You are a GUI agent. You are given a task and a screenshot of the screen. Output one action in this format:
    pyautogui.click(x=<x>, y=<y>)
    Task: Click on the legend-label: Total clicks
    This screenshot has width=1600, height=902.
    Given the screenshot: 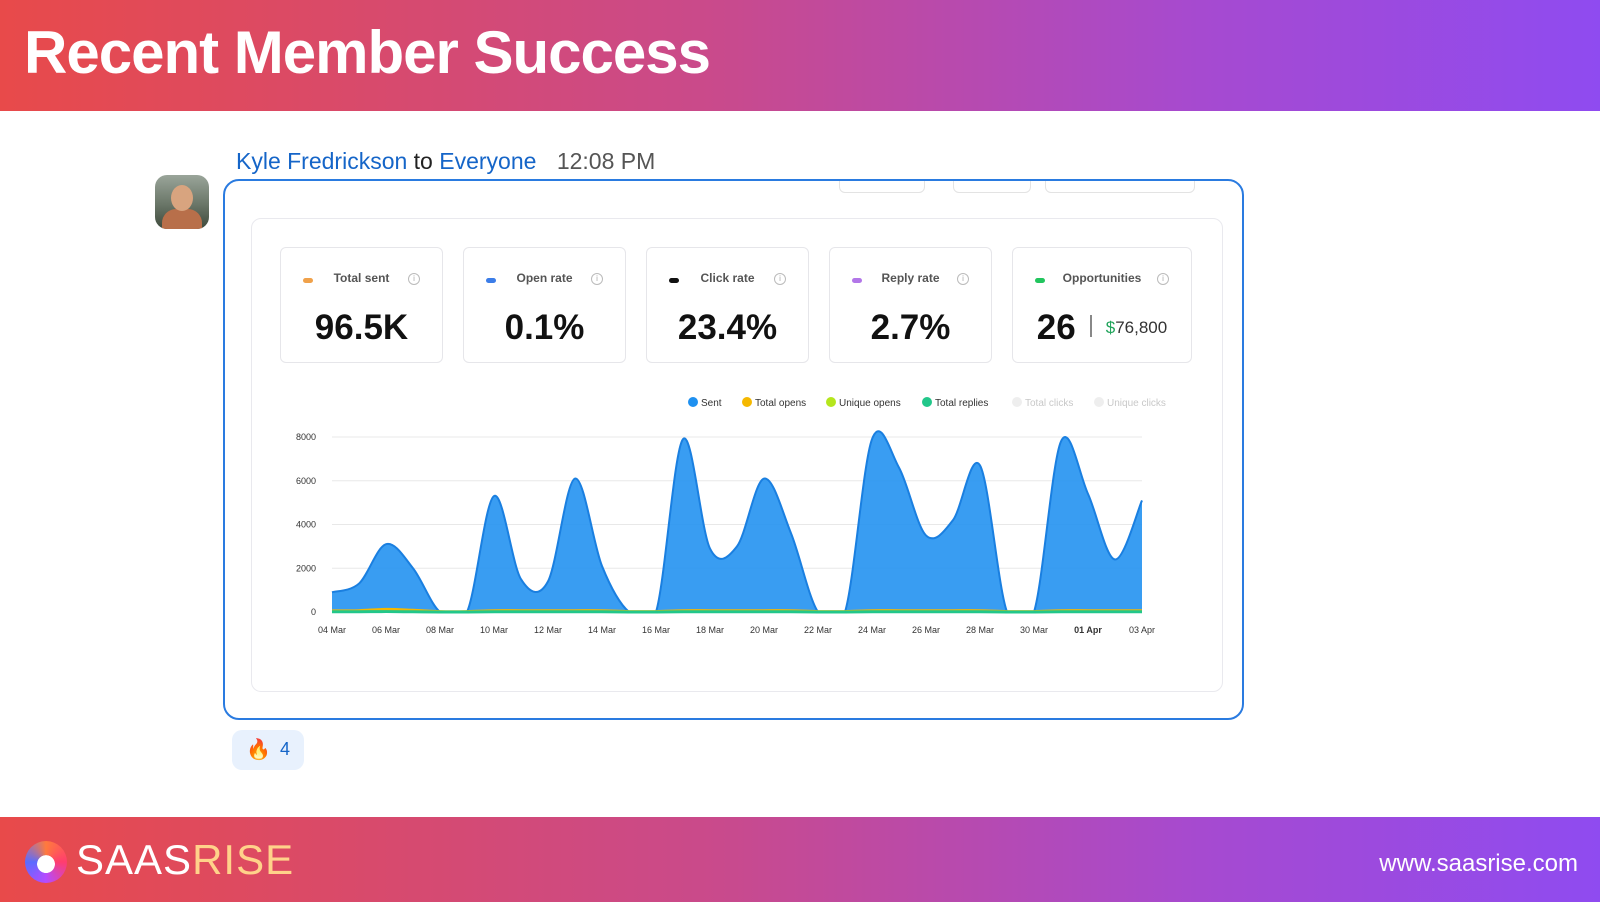 What is the action you would take?
    pyautogui.click(x=1049, y=403)
    